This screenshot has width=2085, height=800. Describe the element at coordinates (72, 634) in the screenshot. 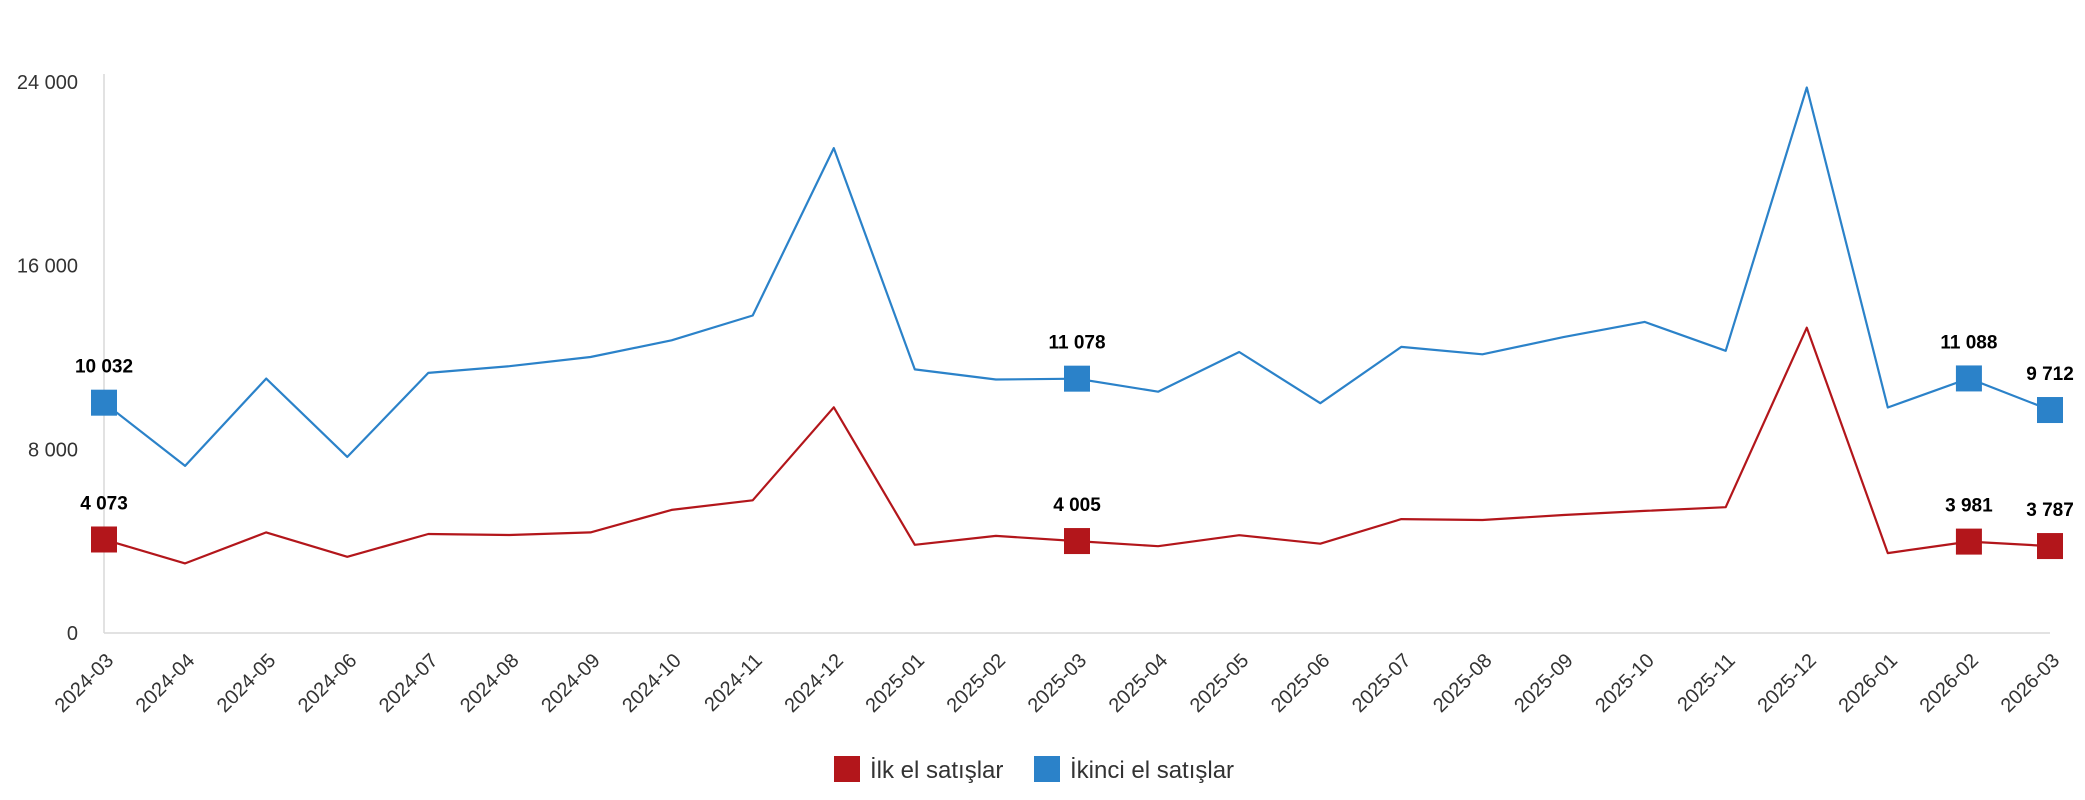

I see `y-tick-label: 0` at that location.